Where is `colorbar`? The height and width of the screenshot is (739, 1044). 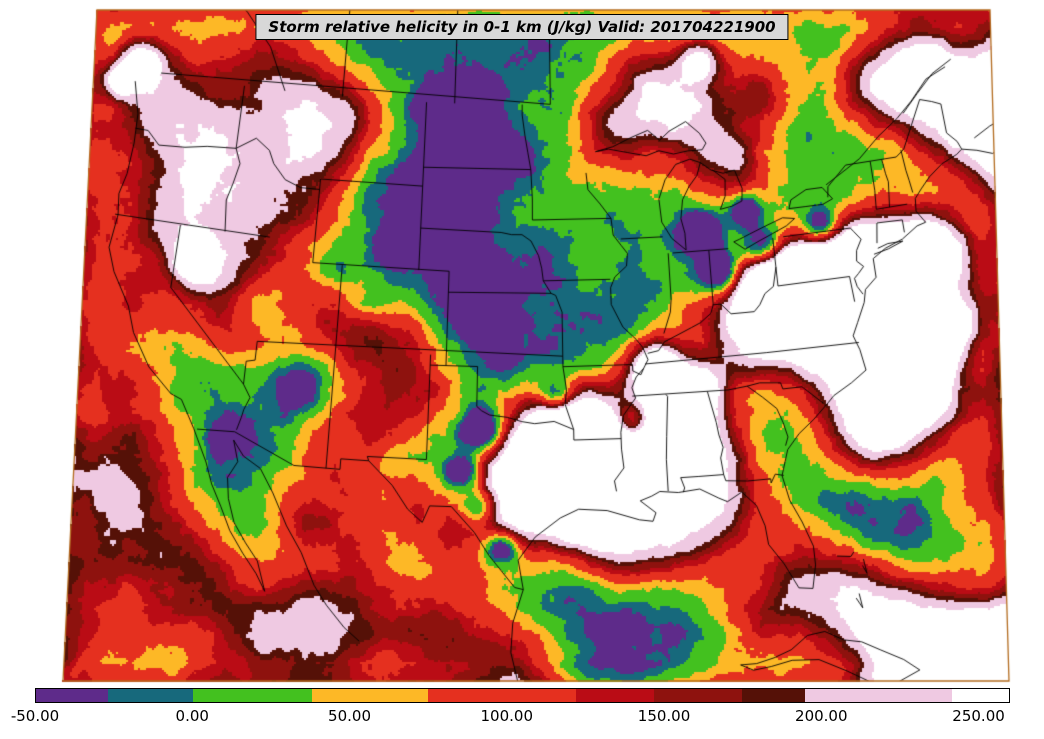
colorbar is located at coordinates (522, 695).